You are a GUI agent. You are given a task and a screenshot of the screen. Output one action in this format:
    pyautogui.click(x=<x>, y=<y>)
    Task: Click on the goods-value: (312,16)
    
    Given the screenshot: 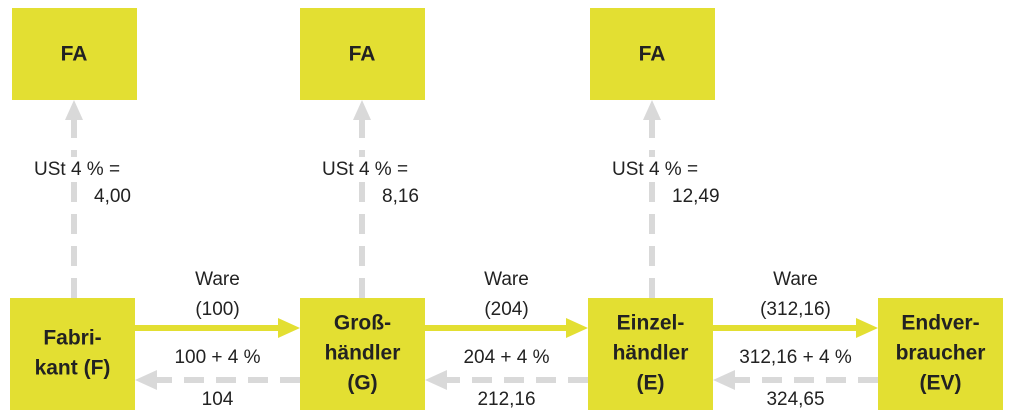 What is the action you would take?
    pyautogui.click(x=795, y=309)
    